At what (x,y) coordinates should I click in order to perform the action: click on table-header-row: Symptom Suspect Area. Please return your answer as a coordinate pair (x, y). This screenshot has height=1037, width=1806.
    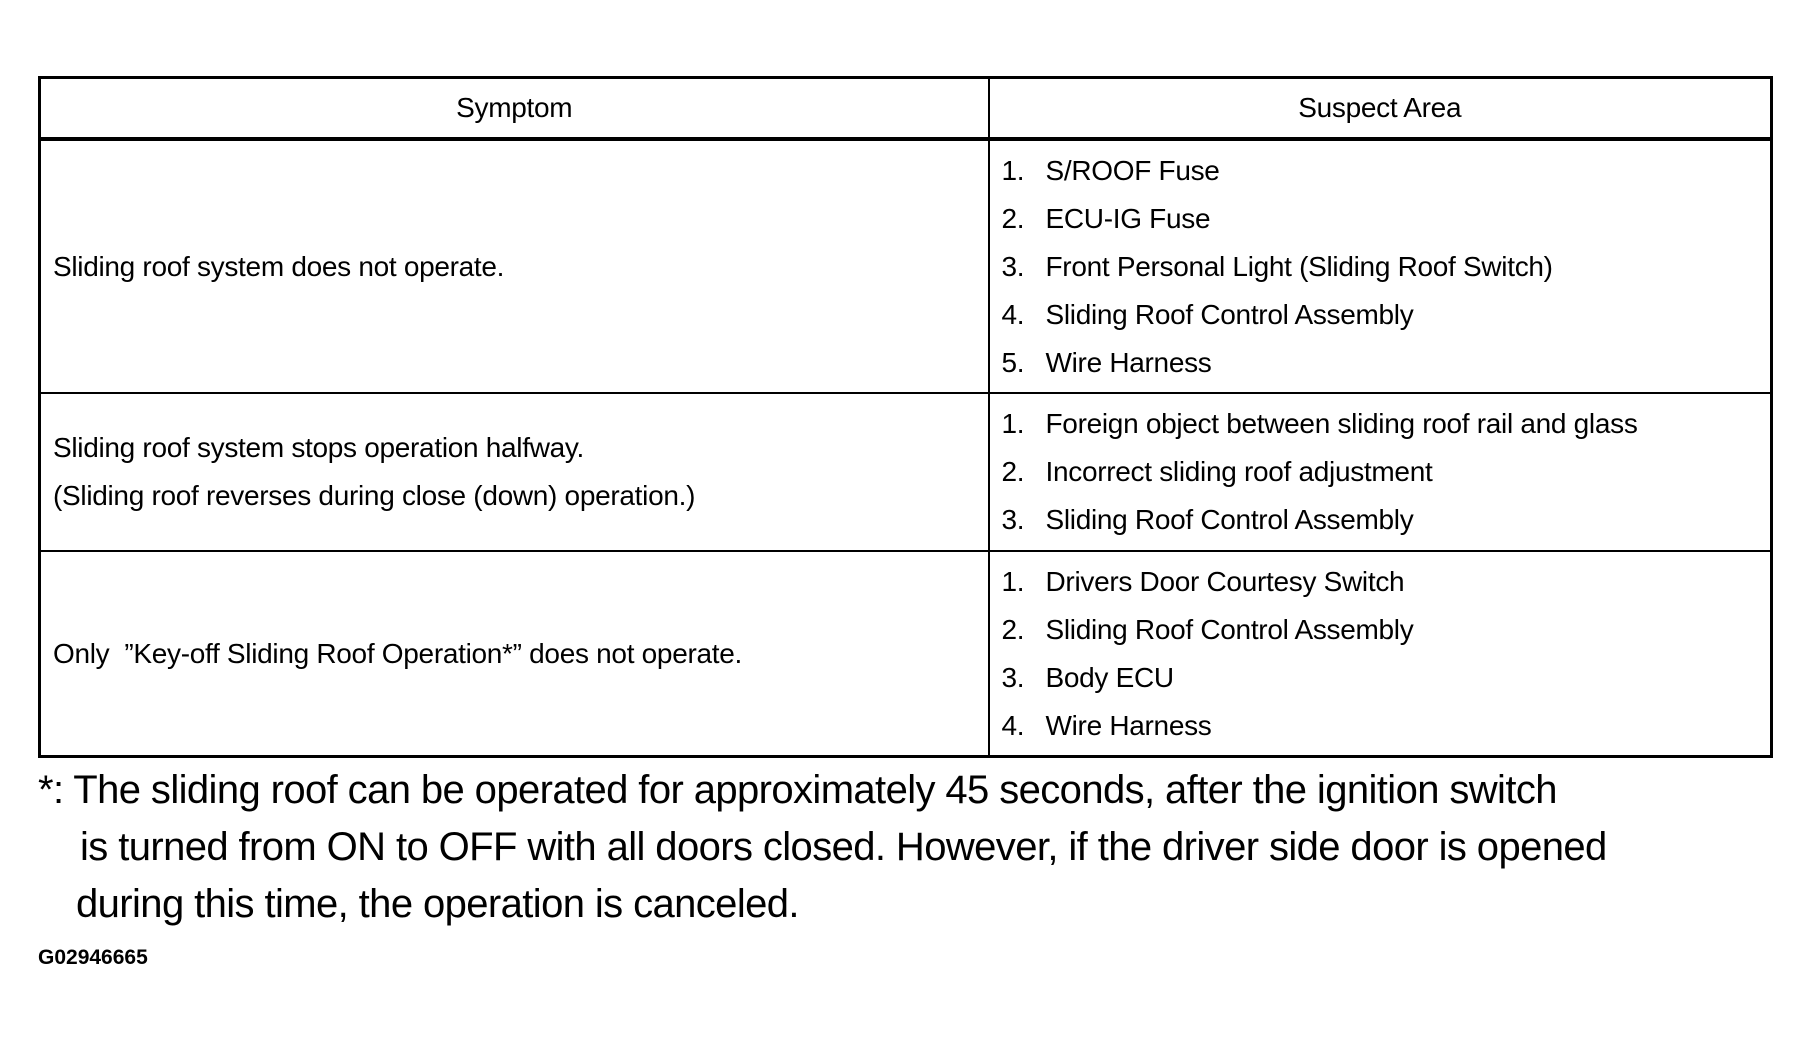
    Looking at the image, I should click on (905, 108).